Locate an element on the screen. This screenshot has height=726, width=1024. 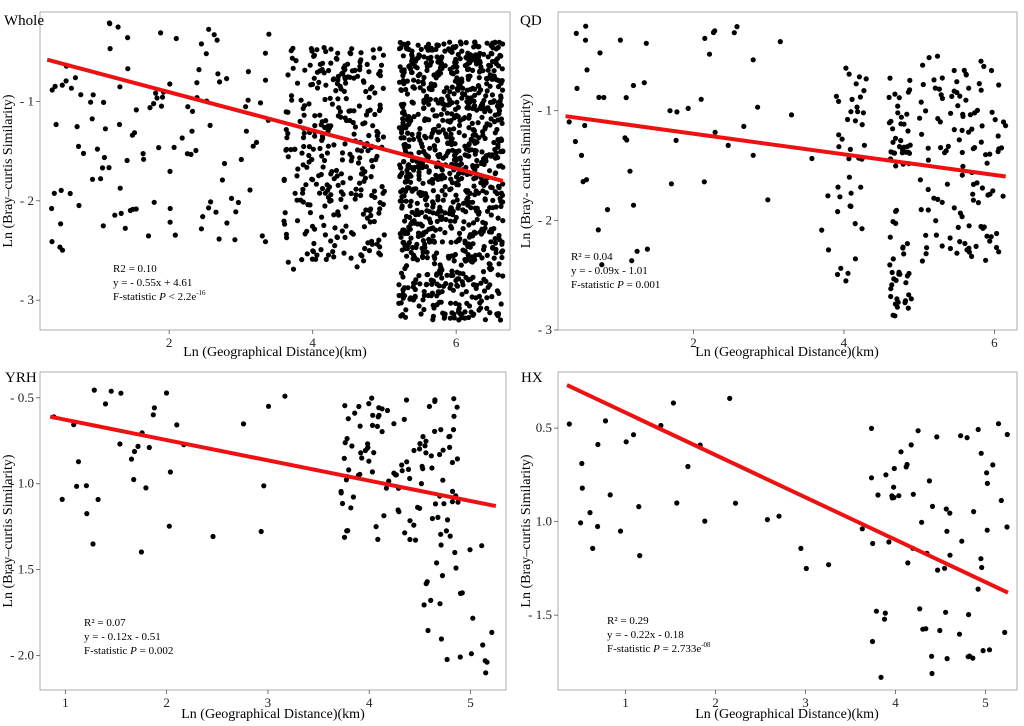
p-value: = 2.733e is located at coordinates (680, 649).